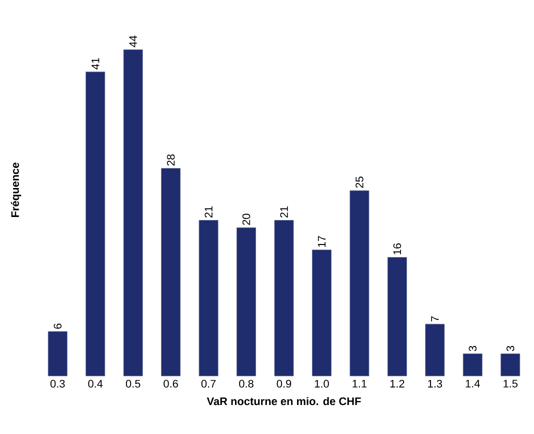 This screenshot has width=534, height=434. I want to click on x-tick-label: 1.5, so click(511, 384).